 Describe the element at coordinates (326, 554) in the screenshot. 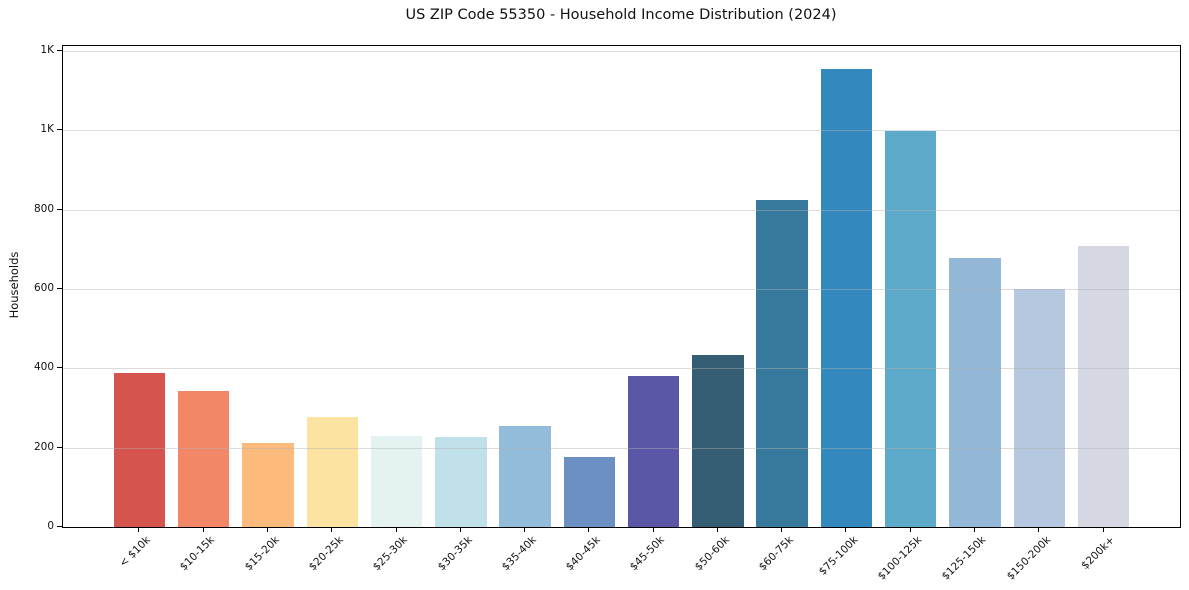

I see `x-tick-label: $20-25k` at that location.